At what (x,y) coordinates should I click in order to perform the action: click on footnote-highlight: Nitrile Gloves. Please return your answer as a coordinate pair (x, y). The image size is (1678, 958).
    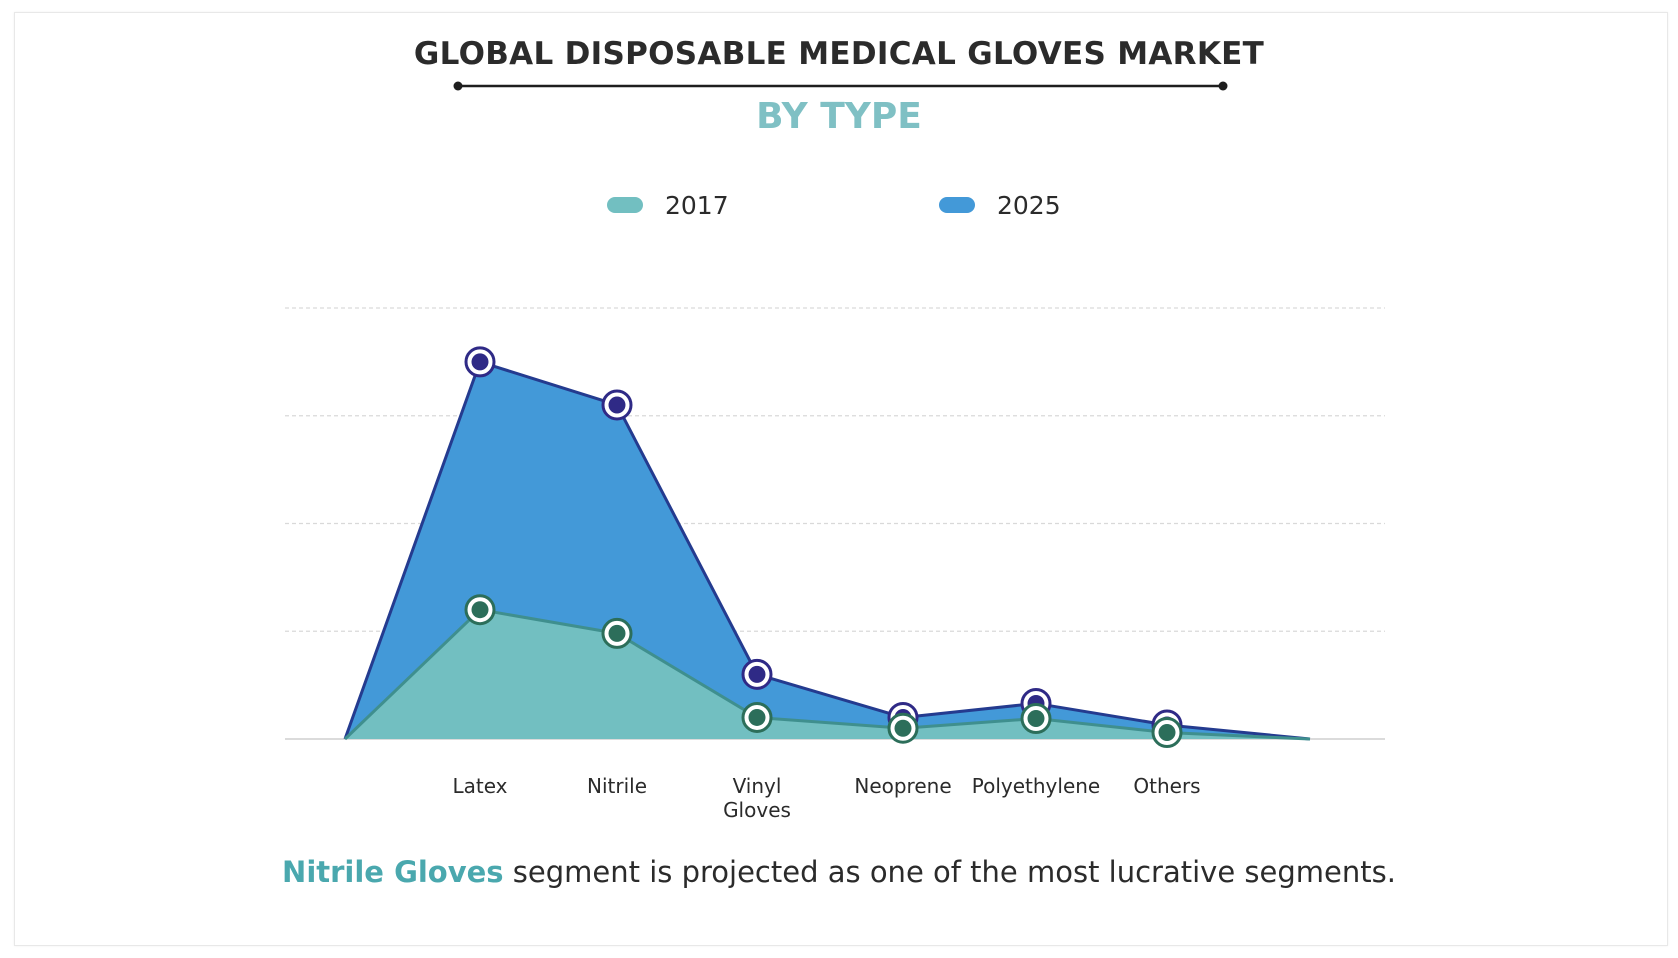
    Looking at the image, I should click on (393, 872).